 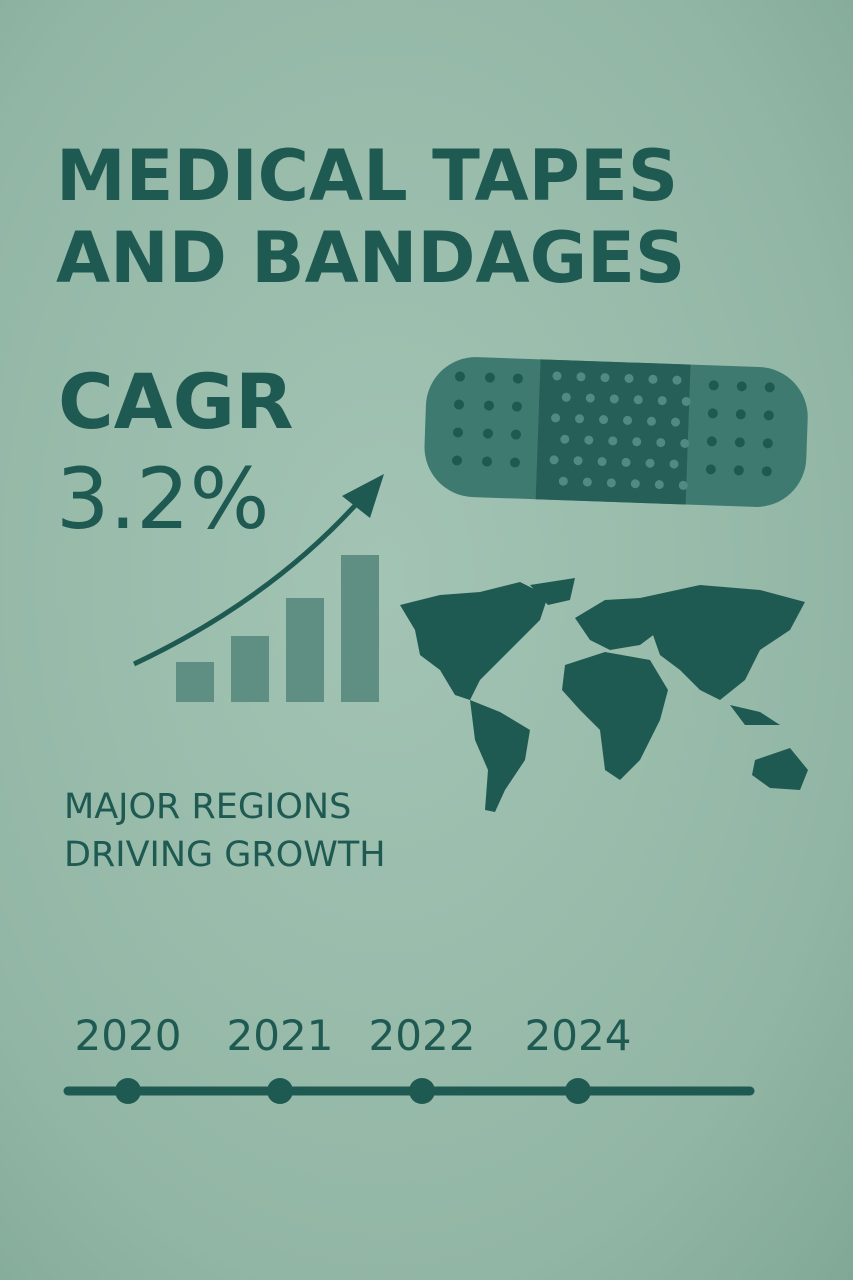 What do you see at coordinates (162, 499) in the screenshot?
I see `cagr-value: 3.2%` at bounding box center [162, 499].